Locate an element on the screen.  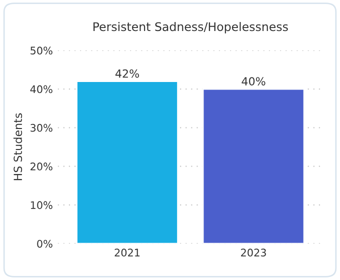
y-tick-label: 0% is located at coordinates (44, 244).